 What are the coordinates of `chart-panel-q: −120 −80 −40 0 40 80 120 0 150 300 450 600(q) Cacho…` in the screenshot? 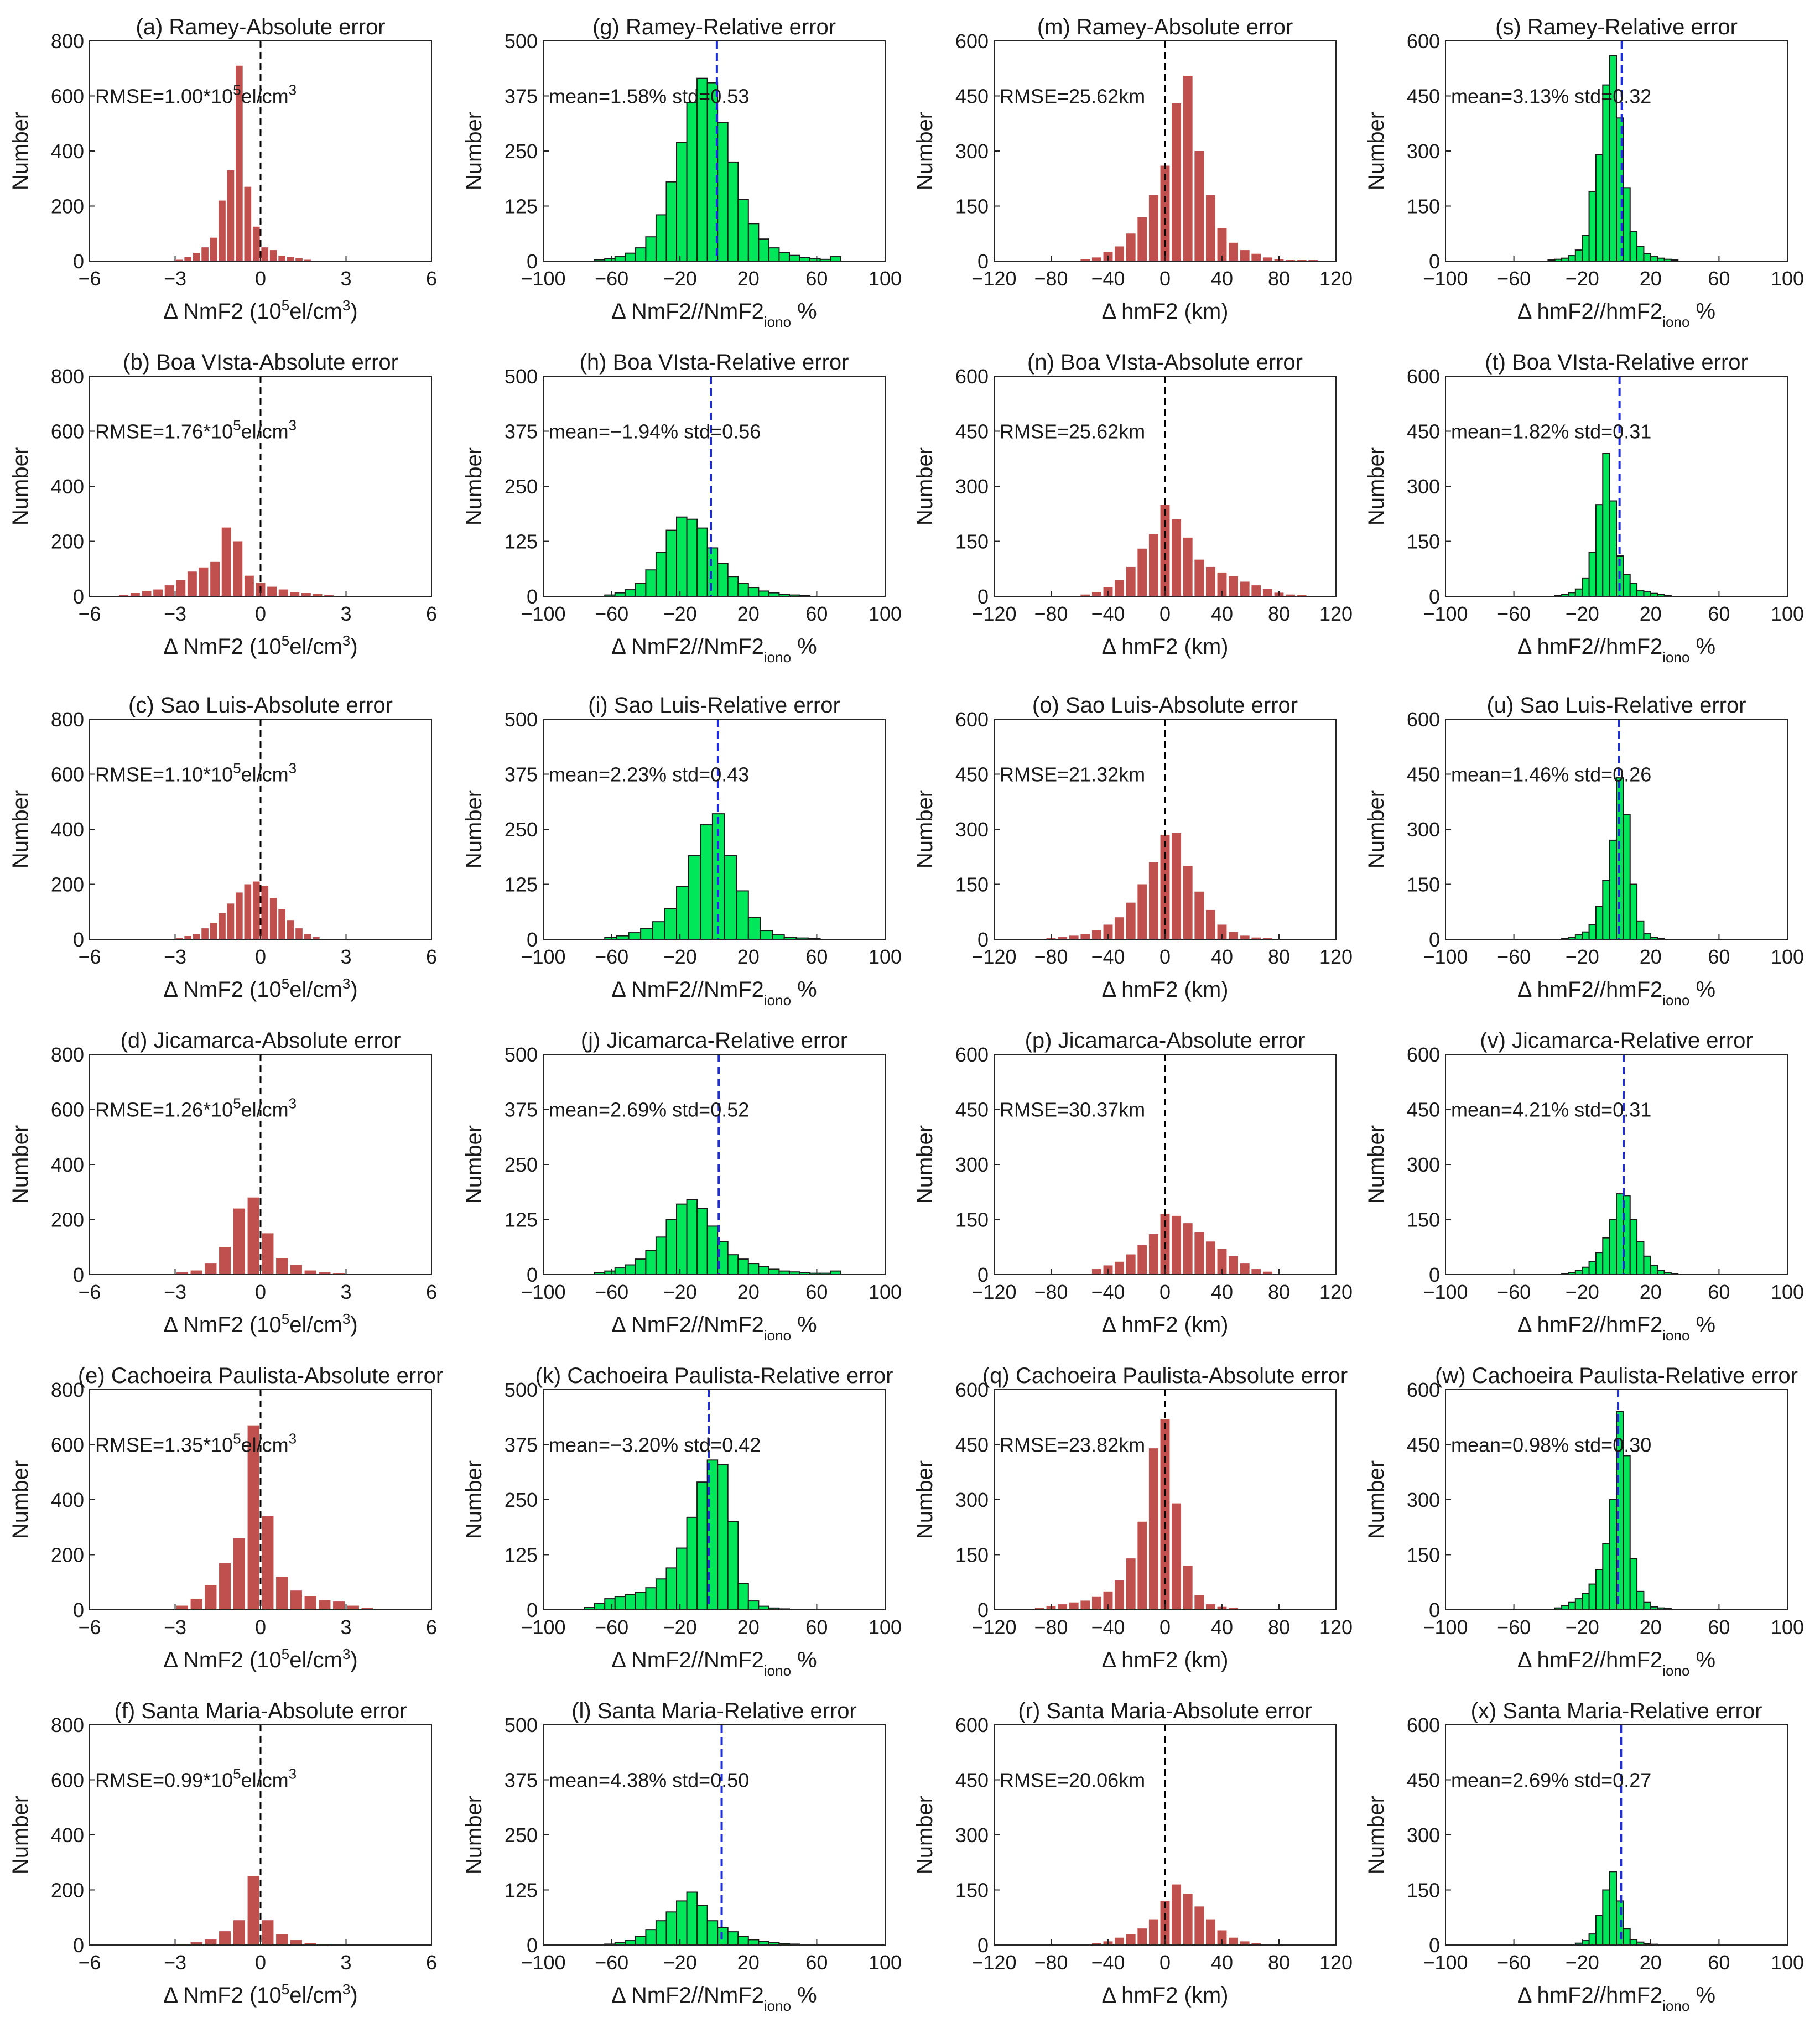 It's located at (1133, 1518).